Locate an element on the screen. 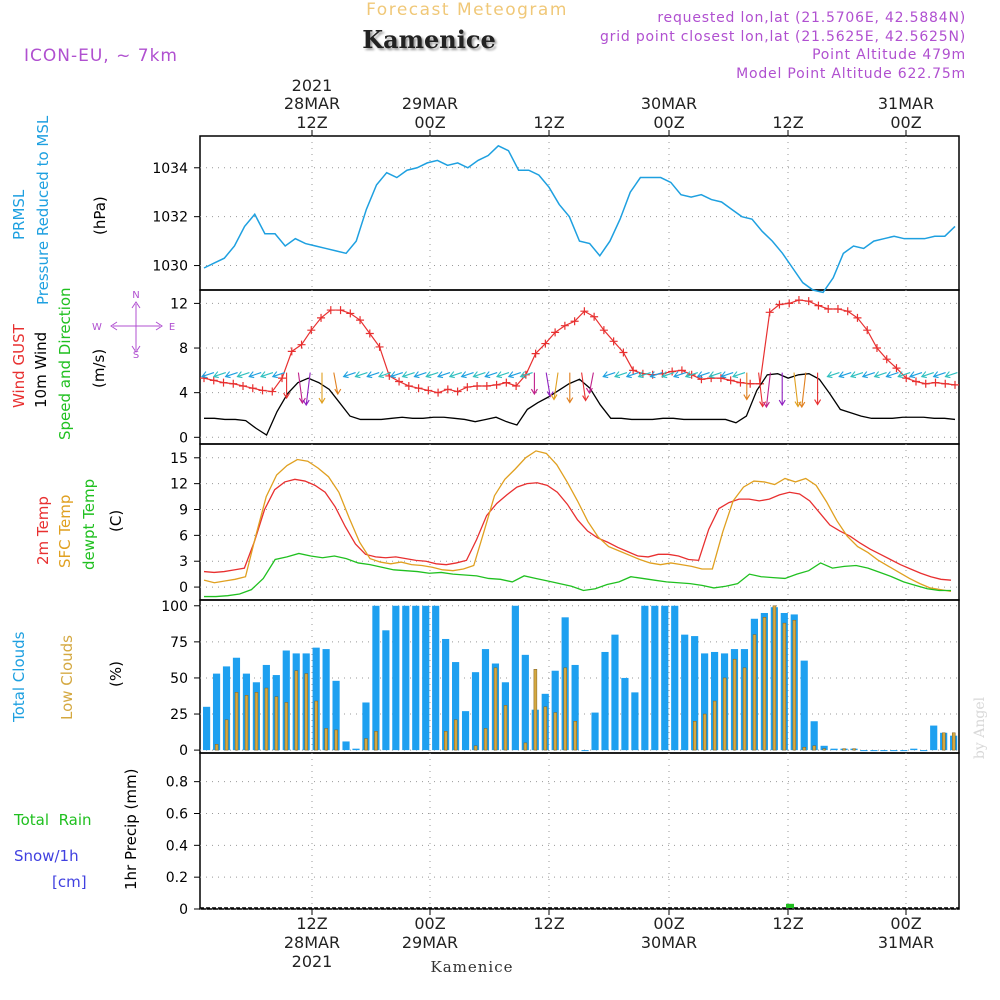 The image size is (1000, 1000). snow-unit-label: [cm] is located at coordinates (69, 882).